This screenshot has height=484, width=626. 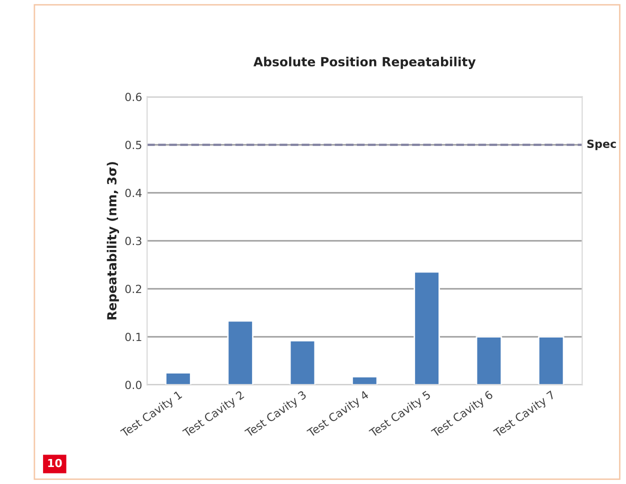 What do you see at coordinates (133, 241) in the screenshot?
I see `y-tick-label: 0.3` at bounding box center [133, 241].